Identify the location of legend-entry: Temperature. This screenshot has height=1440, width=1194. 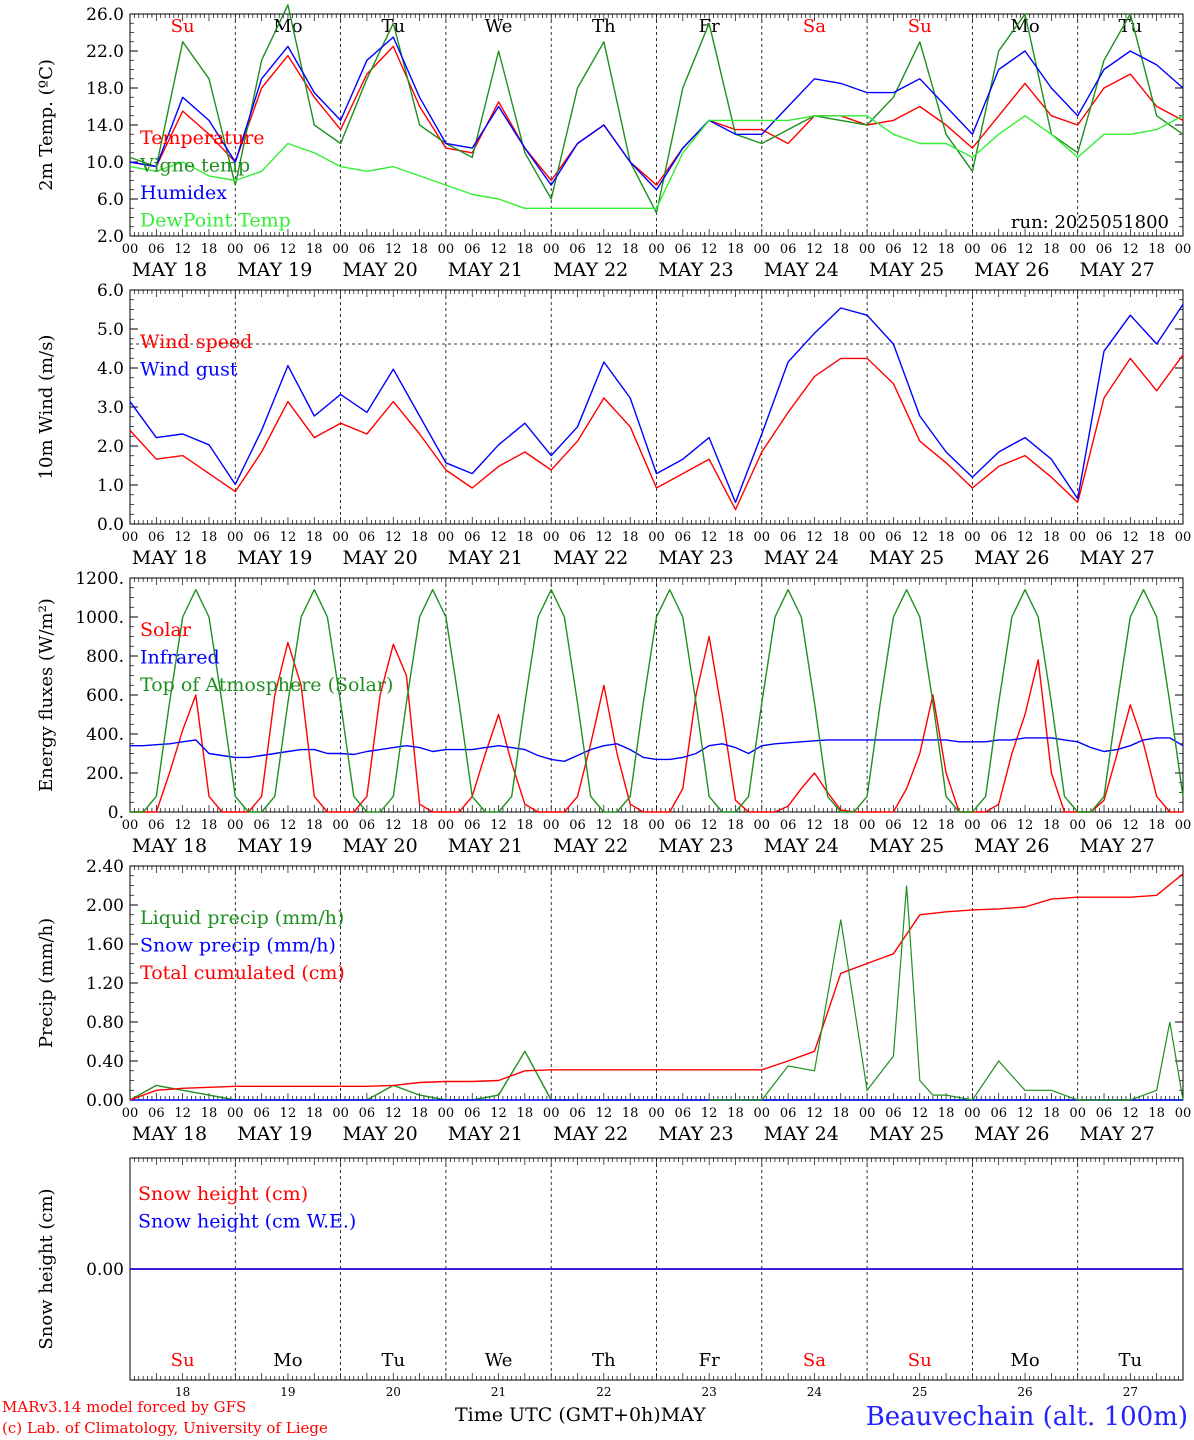
(202, 138).